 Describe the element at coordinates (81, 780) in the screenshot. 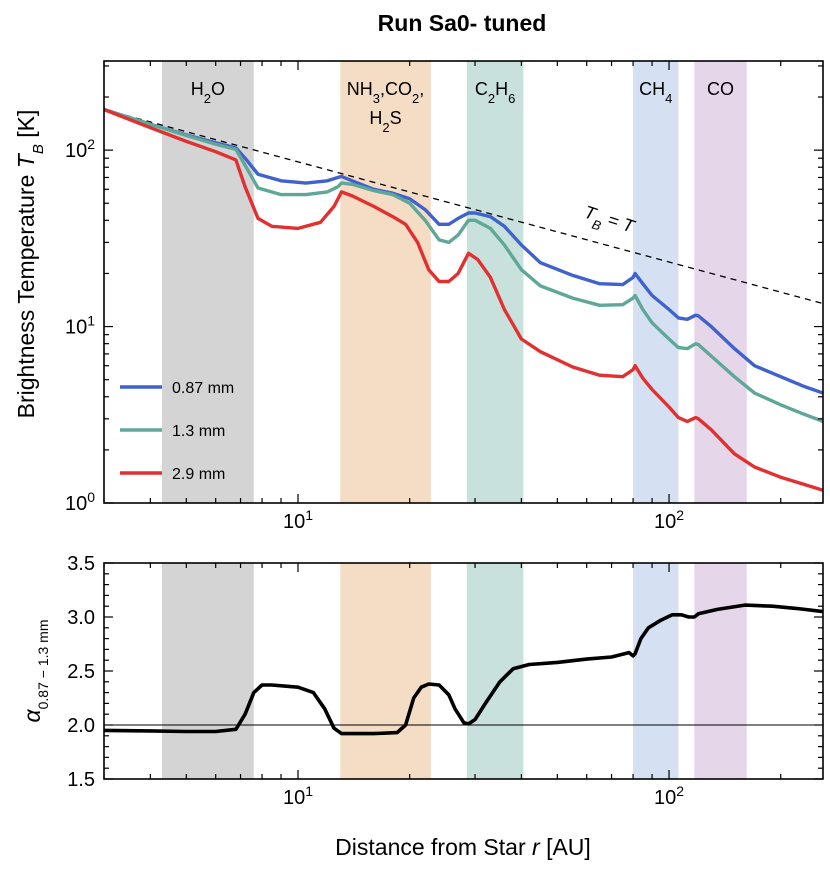

I see `y-tick-label: 1.5` at that location.